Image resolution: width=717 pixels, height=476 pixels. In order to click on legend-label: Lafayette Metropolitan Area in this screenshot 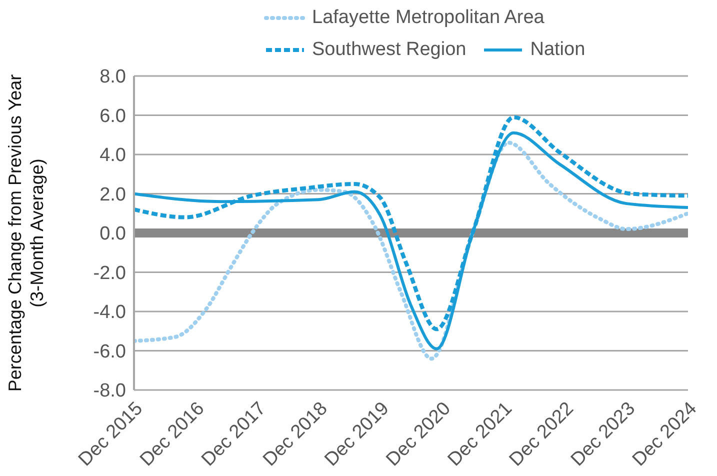, I will do `click(428, 18)`.